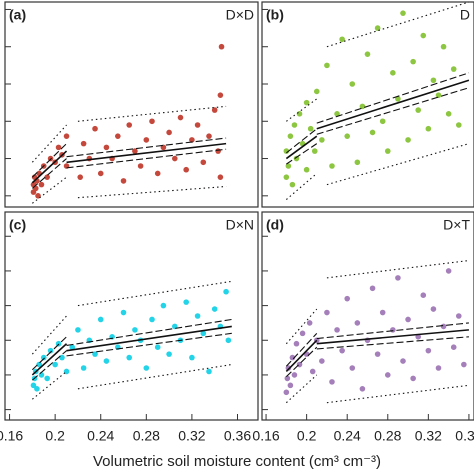 This screenshot has height=474, width=474. Describe the element at coordinates (55, 436) in the screenshot. I see `x-tick-label: 0.2` at that location.